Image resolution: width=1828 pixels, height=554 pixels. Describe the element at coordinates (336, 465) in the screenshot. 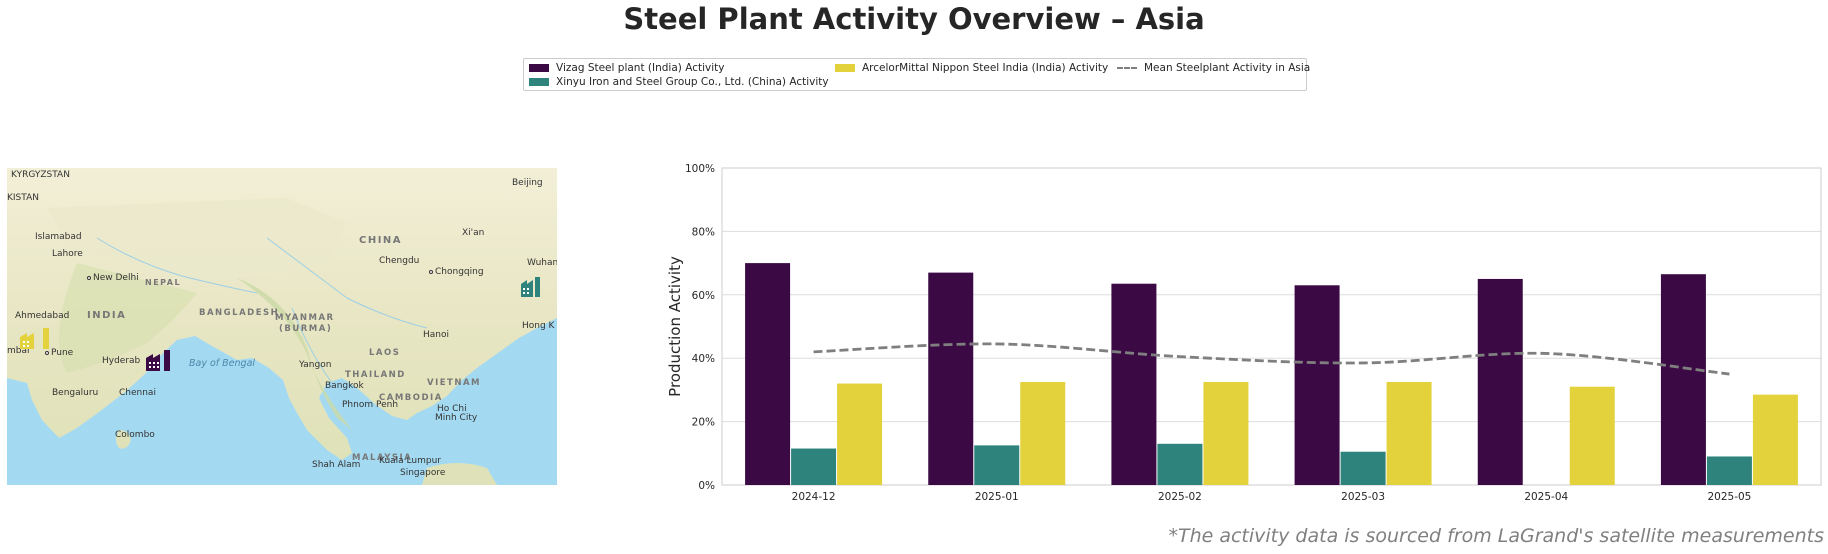

I see `map-label-shah-alam: Shah Alam` at that location.